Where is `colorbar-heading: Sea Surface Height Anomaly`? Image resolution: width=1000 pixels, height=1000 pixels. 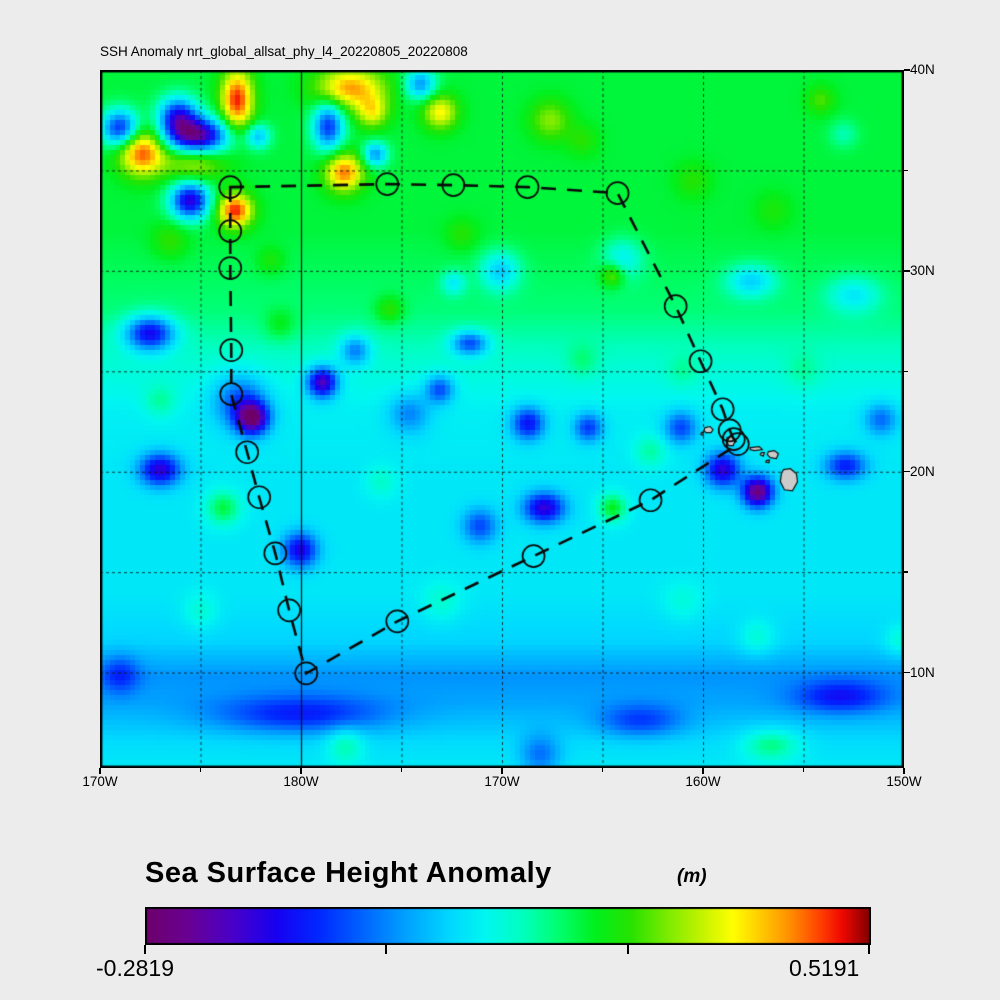 colorbar-heading: Sea Surface Height Anomaly is located at coordinates (348, 873).